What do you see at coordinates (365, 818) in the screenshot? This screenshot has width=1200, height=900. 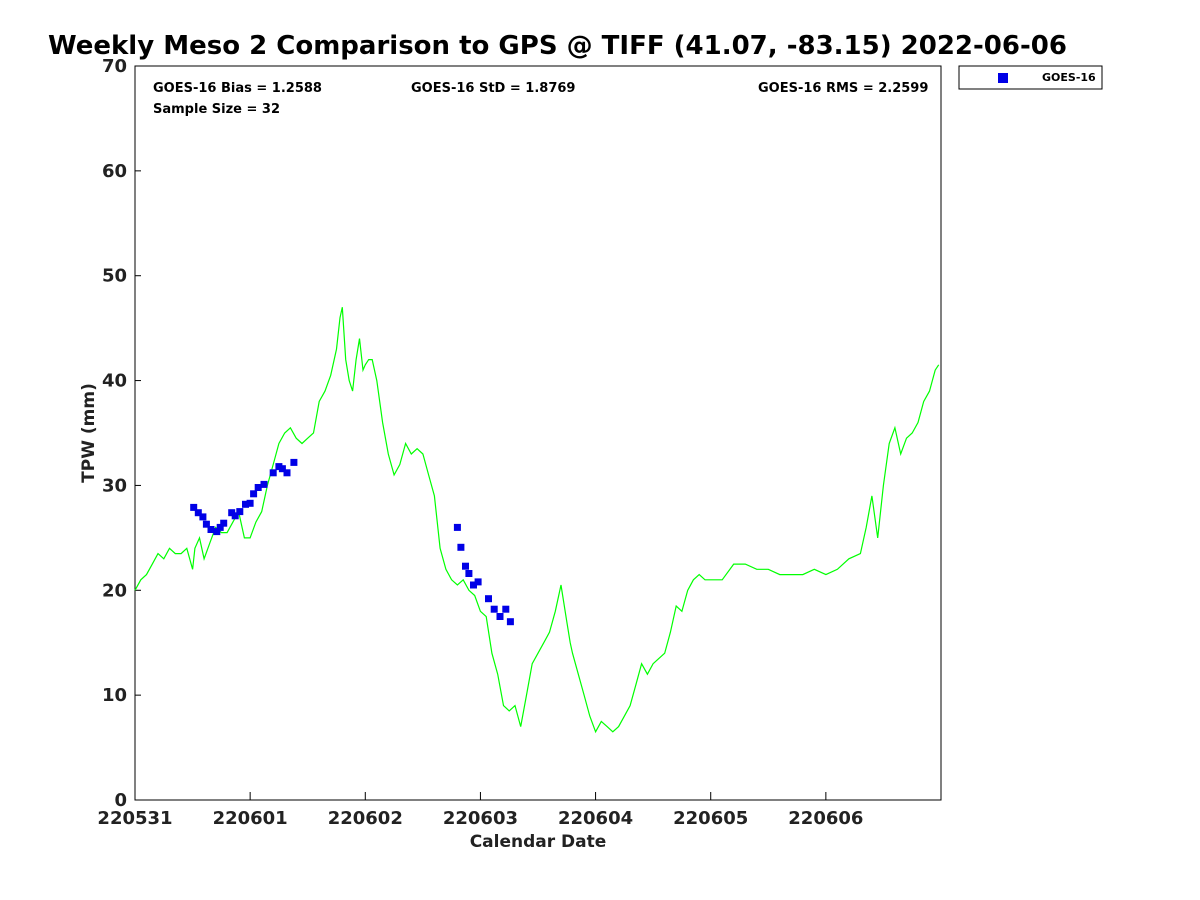 I see `x-tick-label: 220602` at bounding box center [365, 818].